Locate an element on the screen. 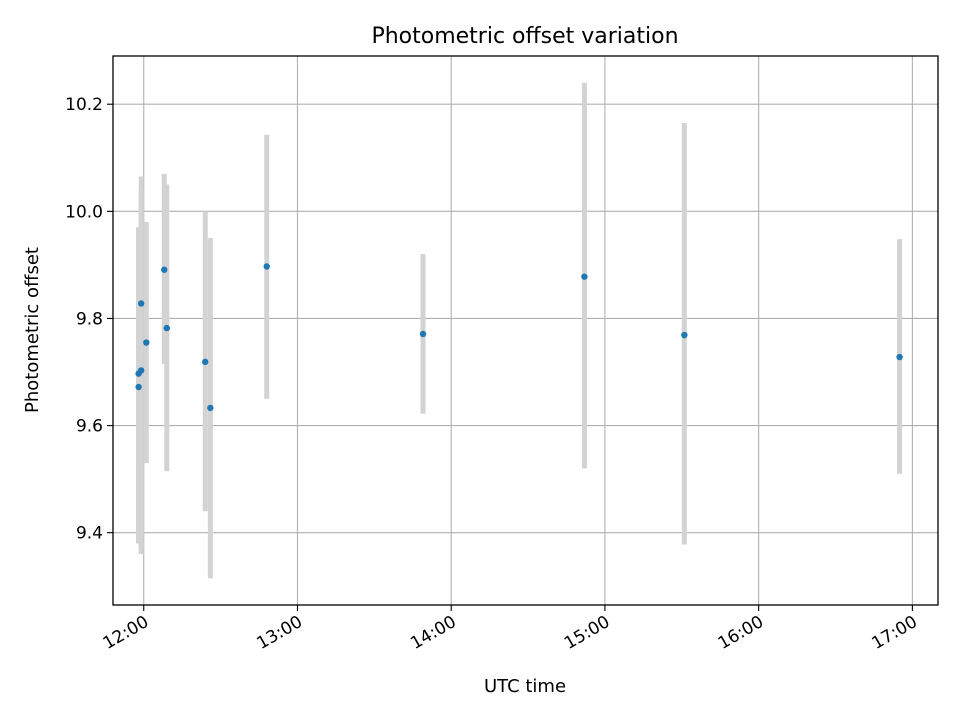 This screenshot has height=720, width=960. y-axis-ticks: 9.4 9.6 9.8 10.0 10.2 is located at coordinates (89, 319).